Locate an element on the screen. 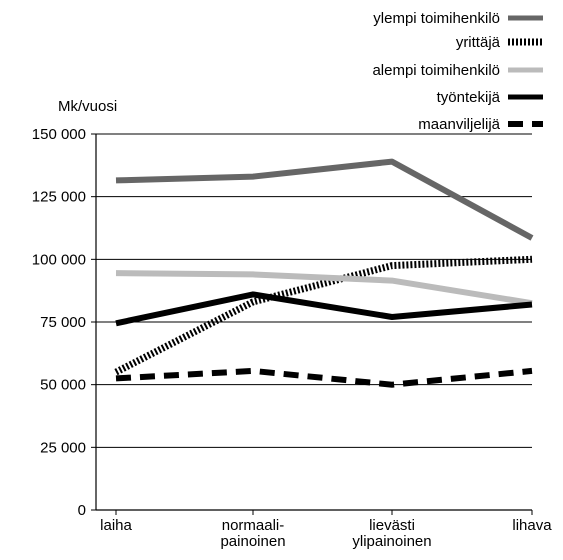 This screenshot has height=560, width=563. y-tick-label: 150 000 is located at coordinates (59, 134).